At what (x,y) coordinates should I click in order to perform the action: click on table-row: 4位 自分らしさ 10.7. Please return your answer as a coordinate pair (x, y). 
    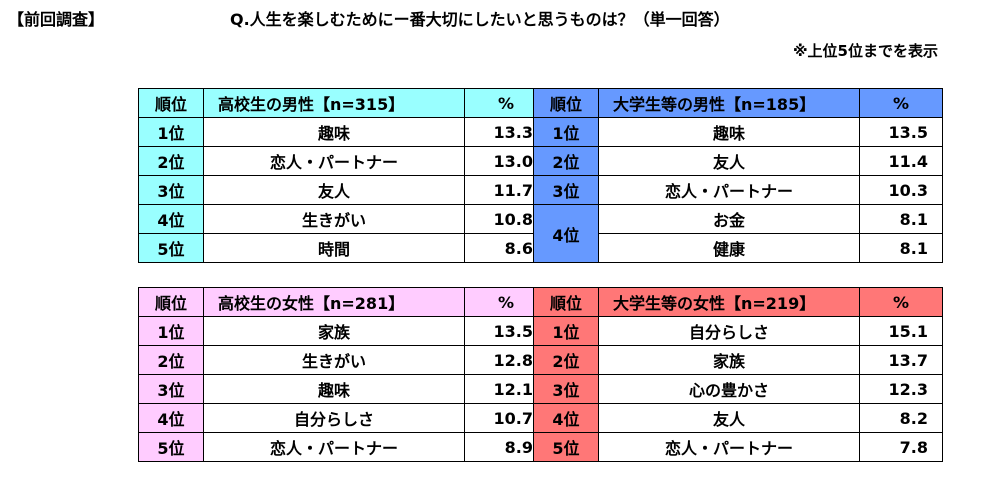
    Looking at the image, I should click on (343, 418).